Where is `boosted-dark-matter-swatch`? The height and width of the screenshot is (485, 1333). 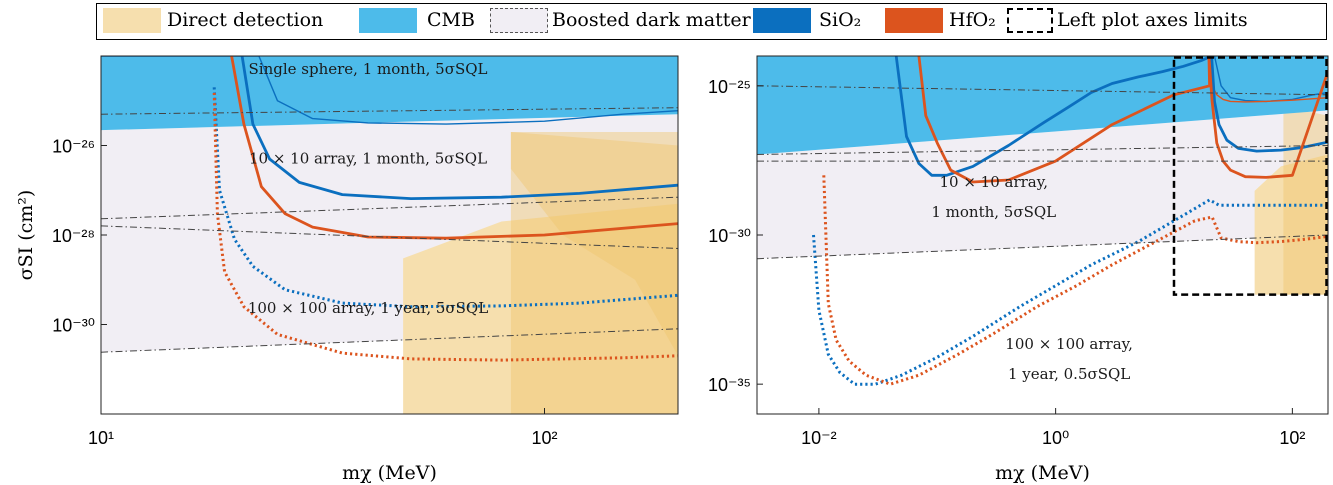 boosted-dark-matter-swatch is located at coordinates (519, 20).